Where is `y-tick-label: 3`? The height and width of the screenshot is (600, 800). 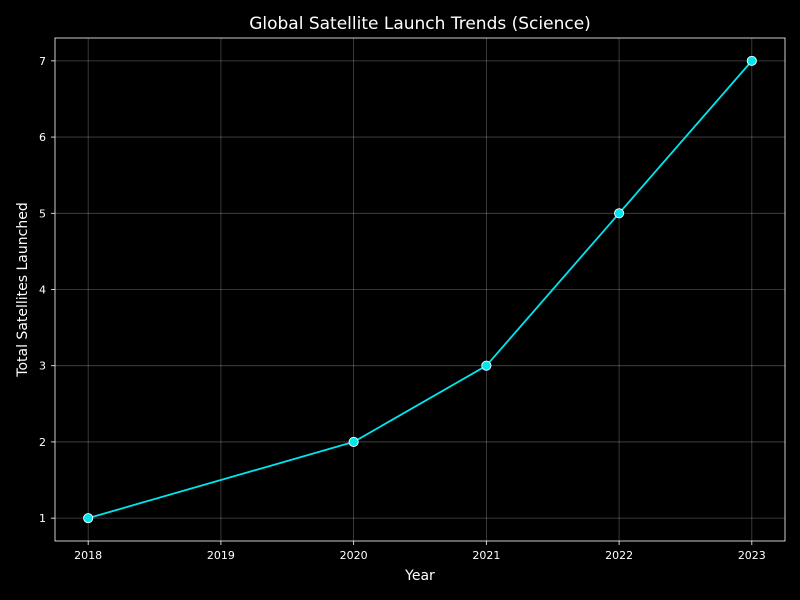 y-tick-label: 3 is located at coordinates (42, 366).